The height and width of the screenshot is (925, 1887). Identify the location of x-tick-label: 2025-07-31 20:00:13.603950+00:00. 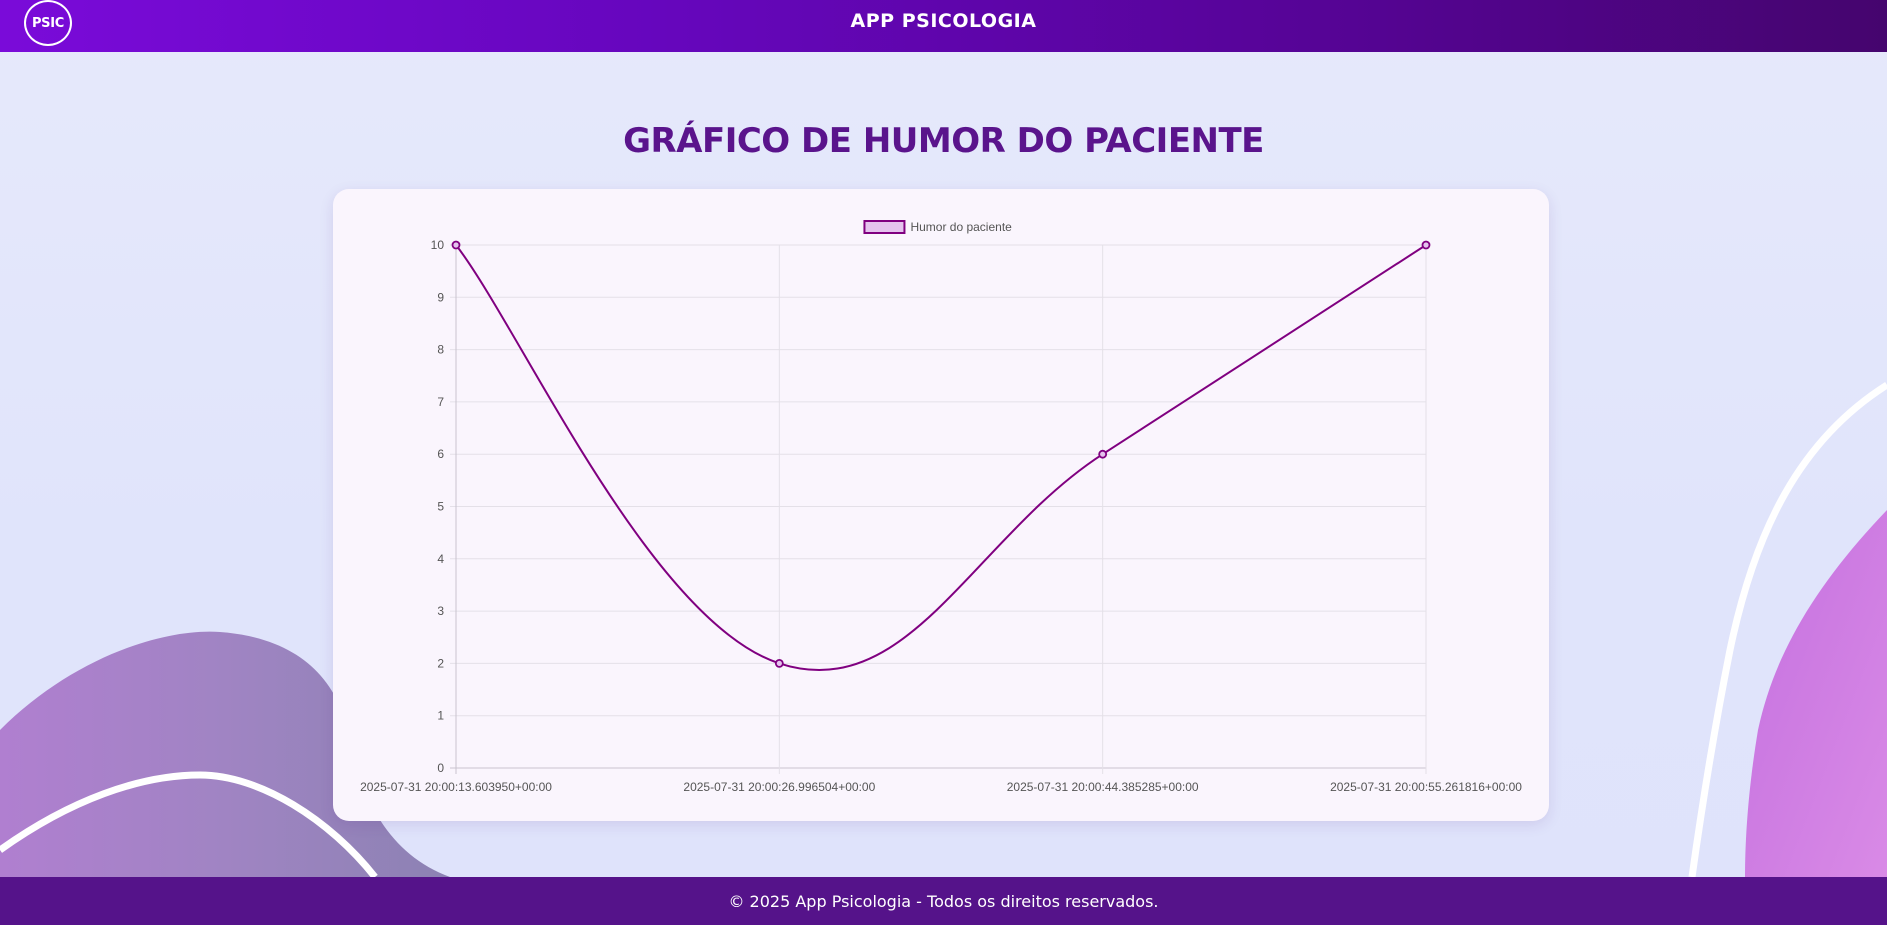
(456, 787).